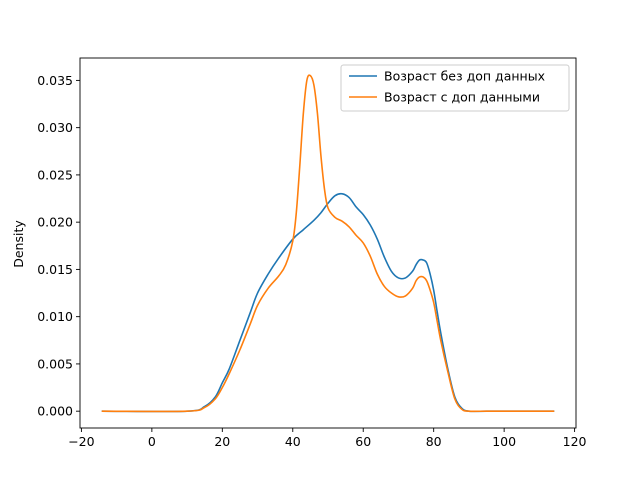 This screenshot has height=480, width=640. Describe the element at coordinates (575, 441) in the screenshot. I see `x-tick-label: 120` at that location.